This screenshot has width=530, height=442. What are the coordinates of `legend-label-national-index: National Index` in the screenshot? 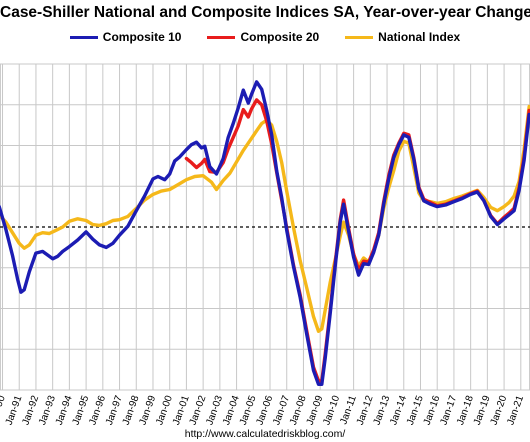 It's located at (419, 37).